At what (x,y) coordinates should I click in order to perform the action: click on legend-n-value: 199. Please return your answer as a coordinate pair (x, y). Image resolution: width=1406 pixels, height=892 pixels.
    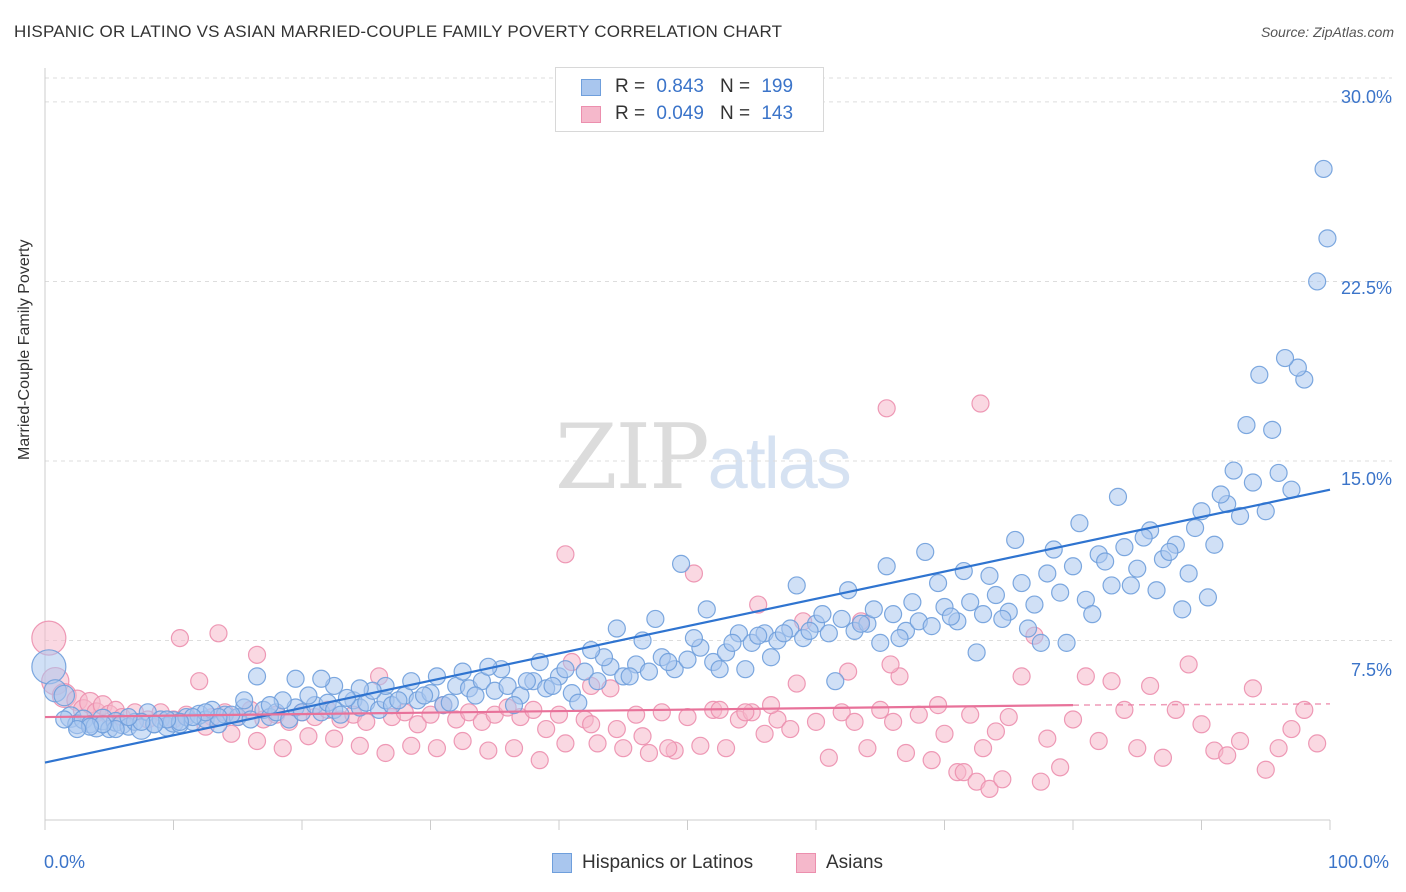
    Looking at the image, I should click on (777, 86).